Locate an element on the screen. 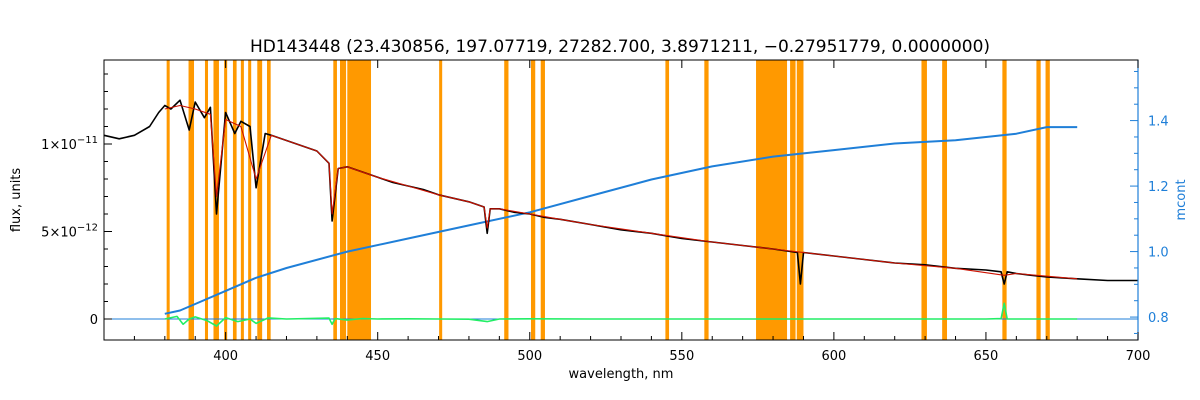 Image resolution: width=1200 pixels, height=400 pixels. x-axis-label: wavelength, nm is located at coordinates (621, 374).